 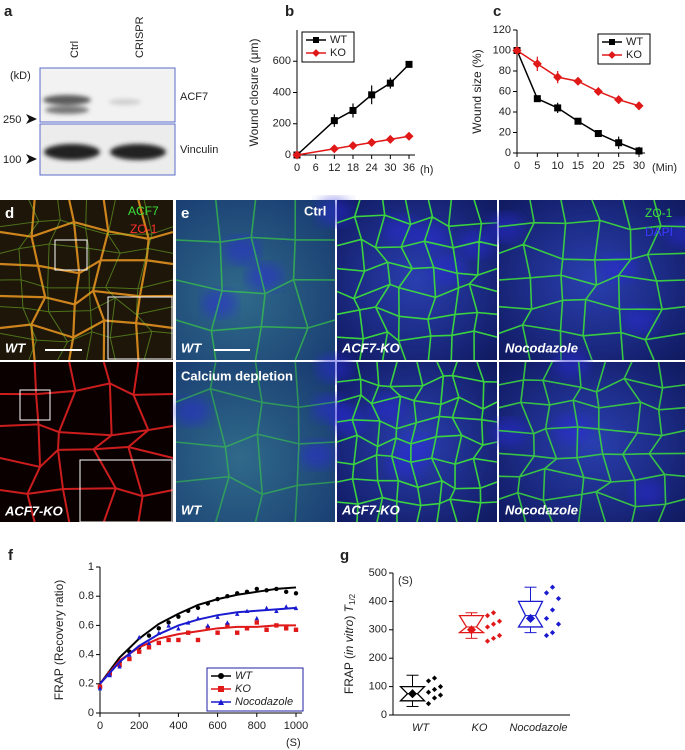 I want to click on panel-letter: c, so click(x=497, y=11).